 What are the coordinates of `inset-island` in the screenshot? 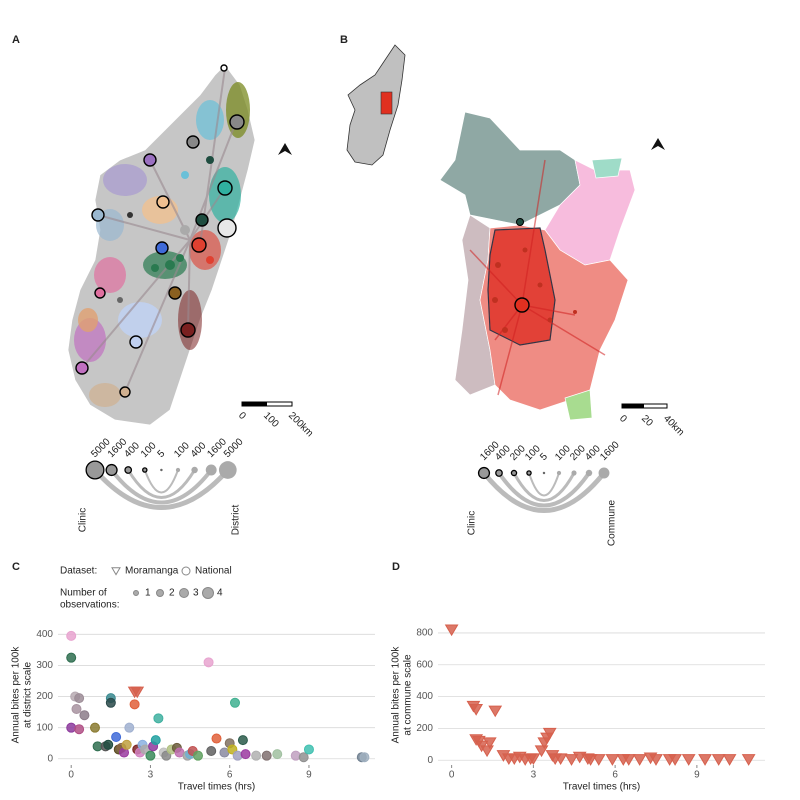 It's located at (376, 105).